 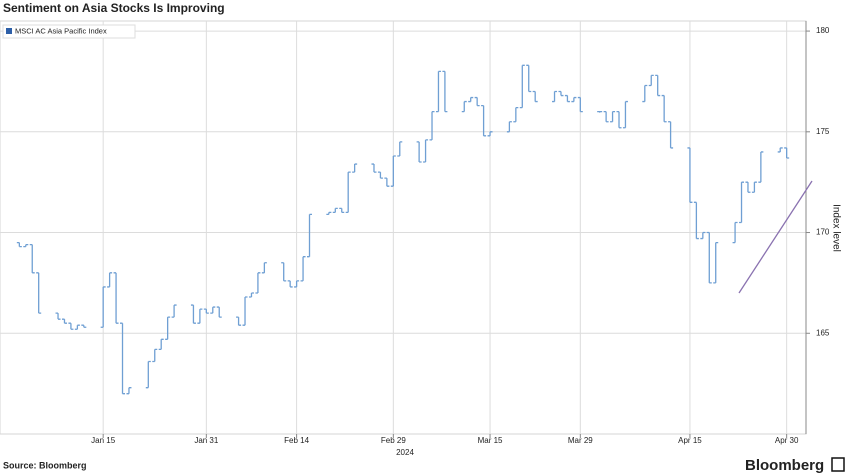 I want to click on x-tick-label: Jan 15, so click(x=103, y=440).